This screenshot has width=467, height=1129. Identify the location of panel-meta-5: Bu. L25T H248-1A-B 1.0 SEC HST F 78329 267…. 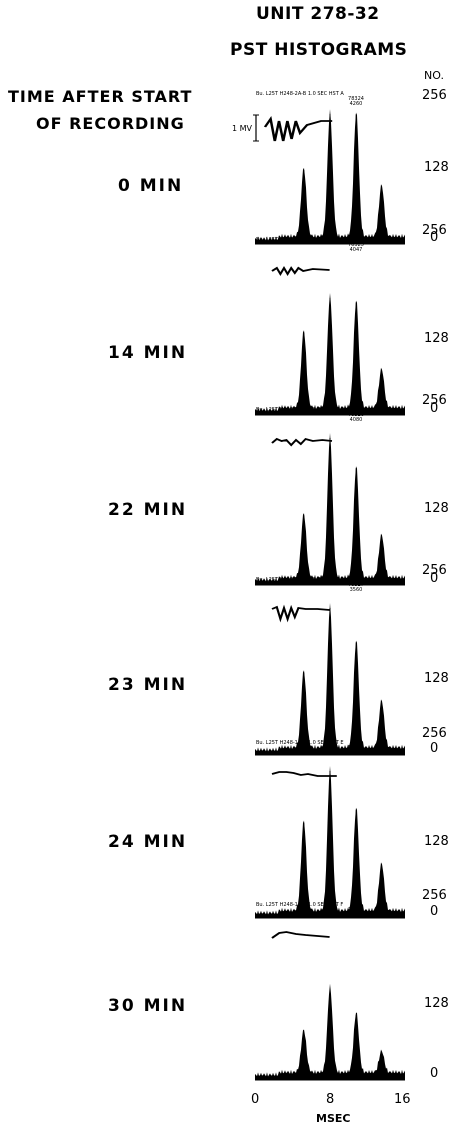
(310, 910).